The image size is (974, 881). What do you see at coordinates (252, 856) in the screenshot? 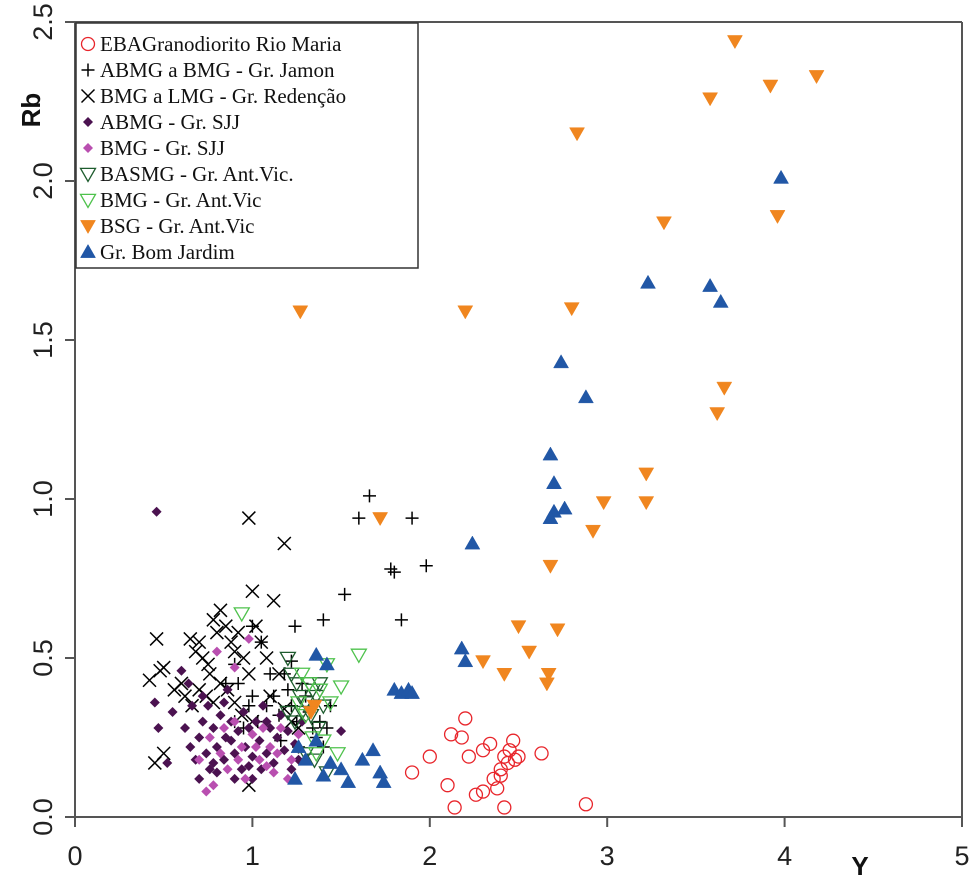
I see `x-tick-label: 1` at bounding box center [252, 856].